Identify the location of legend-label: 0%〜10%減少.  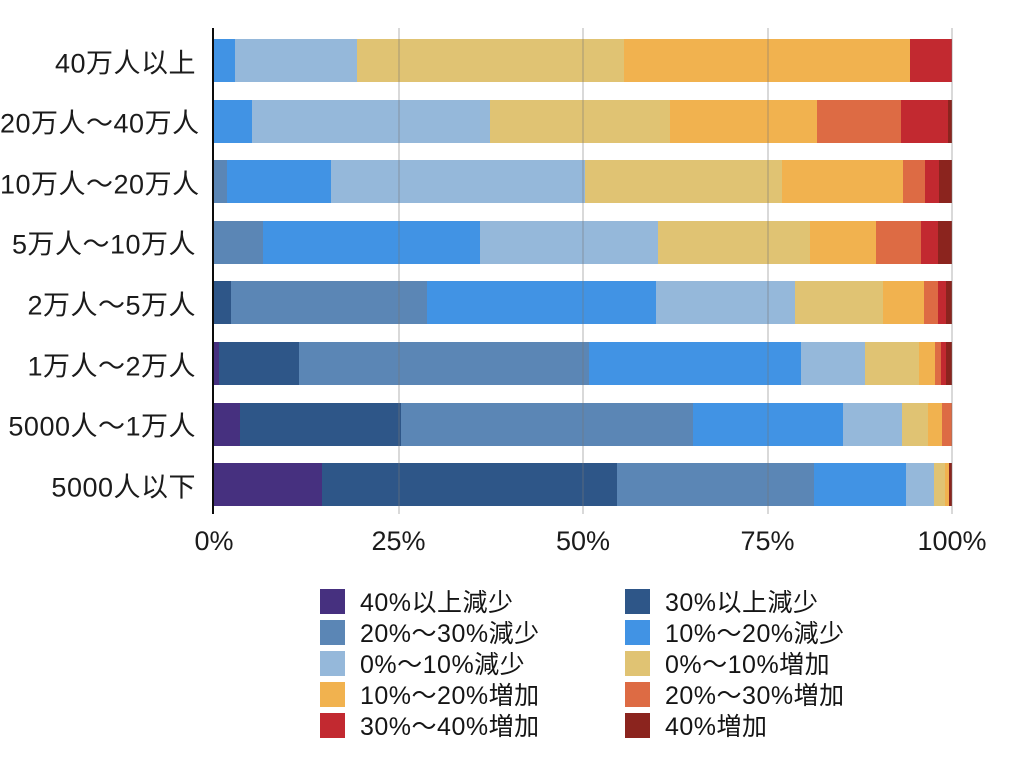
(443, 665).